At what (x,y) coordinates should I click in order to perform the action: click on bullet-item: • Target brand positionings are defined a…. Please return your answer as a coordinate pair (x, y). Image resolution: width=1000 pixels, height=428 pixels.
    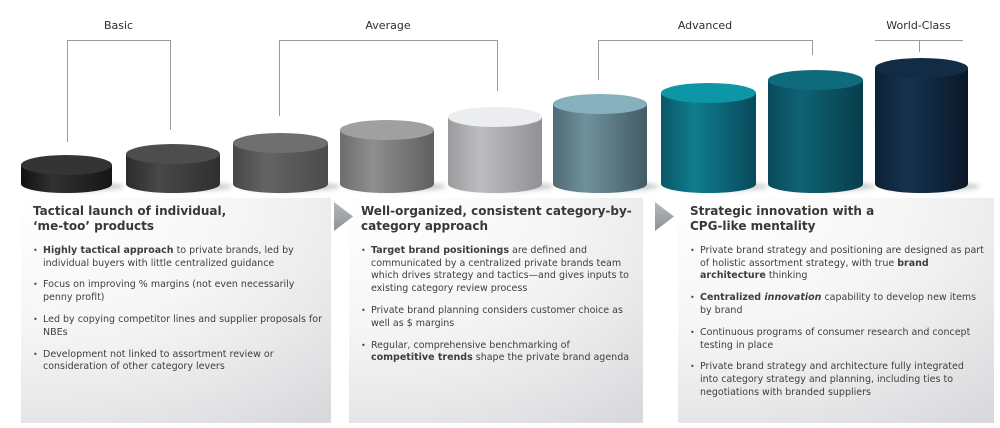
    Looking at the image, I should click on (497, 270).